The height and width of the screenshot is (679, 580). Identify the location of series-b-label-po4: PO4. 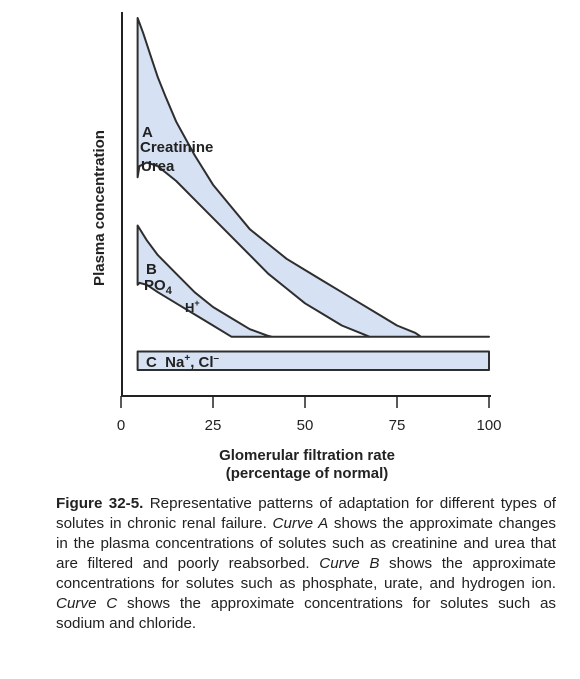
(158, 287).